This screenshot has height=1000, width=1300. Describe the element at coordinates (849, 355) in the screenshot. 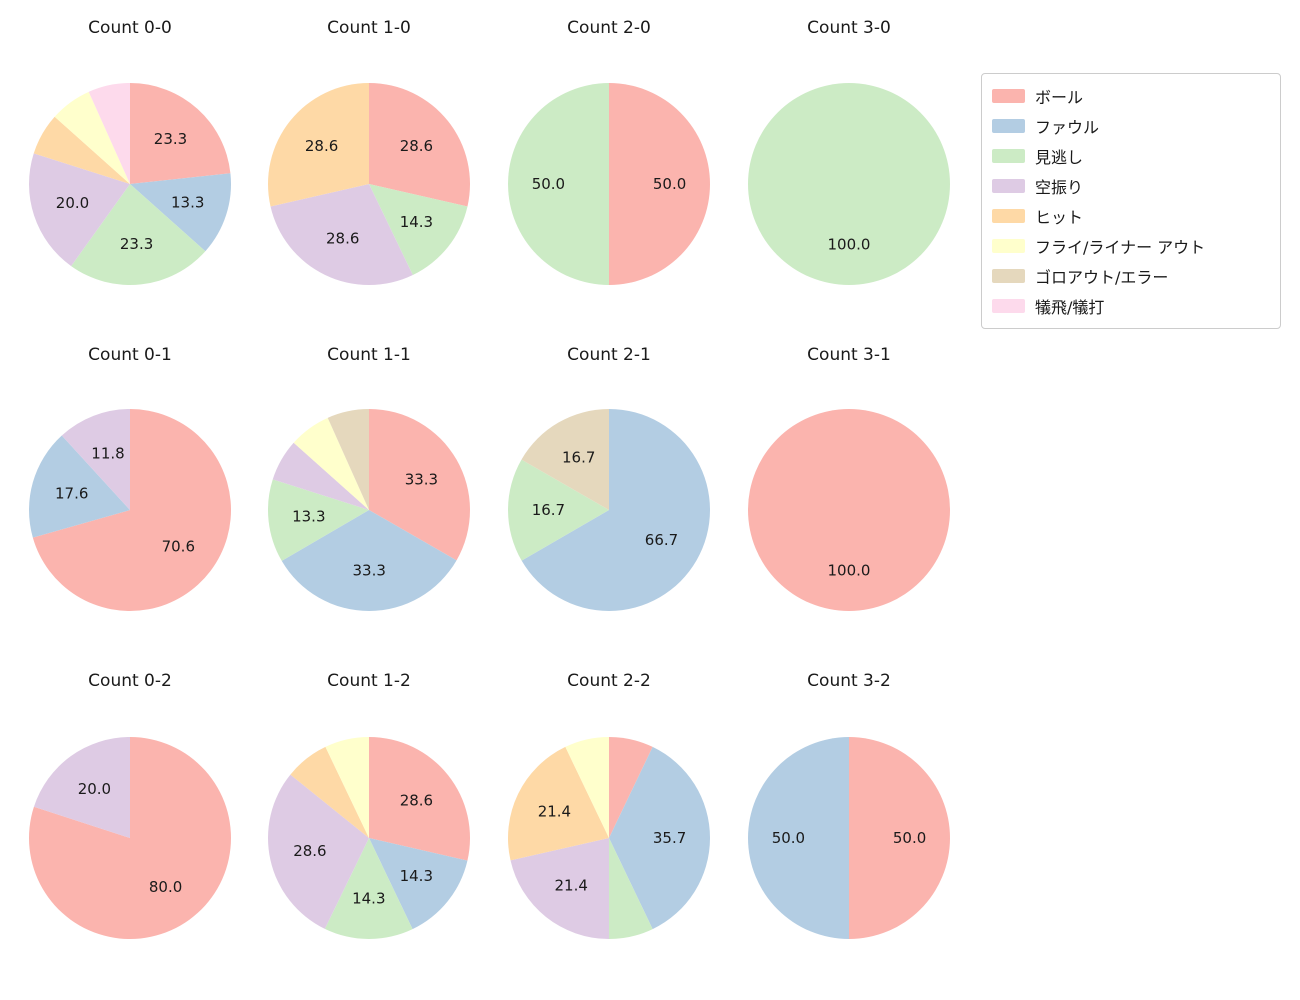

I see `chart-title-count-3-1: Count 3-1` at that location.